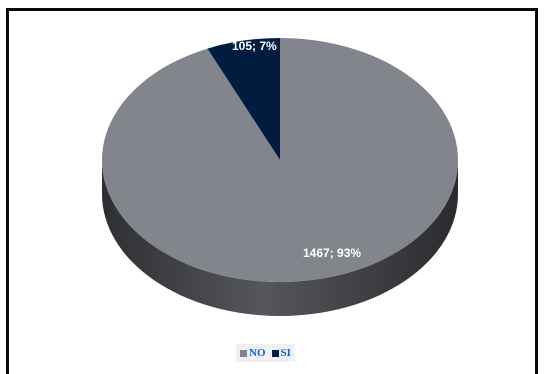 The height and width of the screenshot is (374, 546). Describe the element at coordinates (243, 353) in the screenshot. I see `legend-swatch-no` at that location.